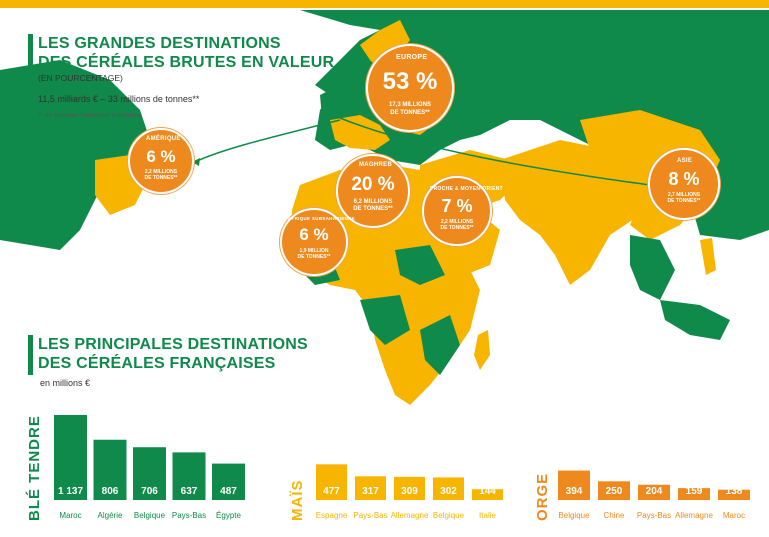 This screenshot has width=769, height=537. I want to click on bar-category-label: Chine, so click(614, 515).